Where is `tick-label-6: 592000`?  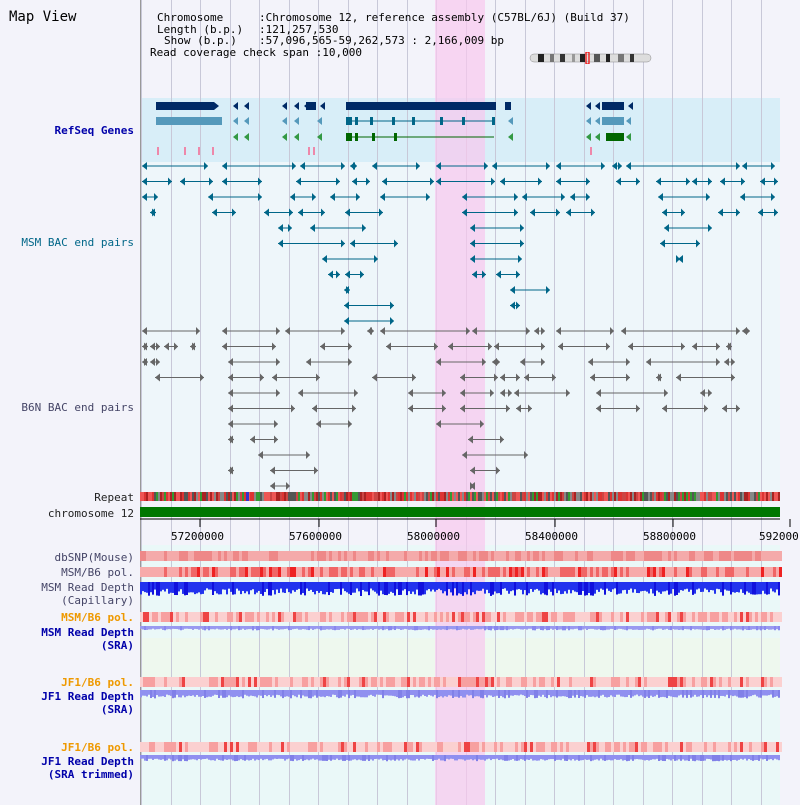
tick-label-6: 592000 is located at coordinates (779, 536).